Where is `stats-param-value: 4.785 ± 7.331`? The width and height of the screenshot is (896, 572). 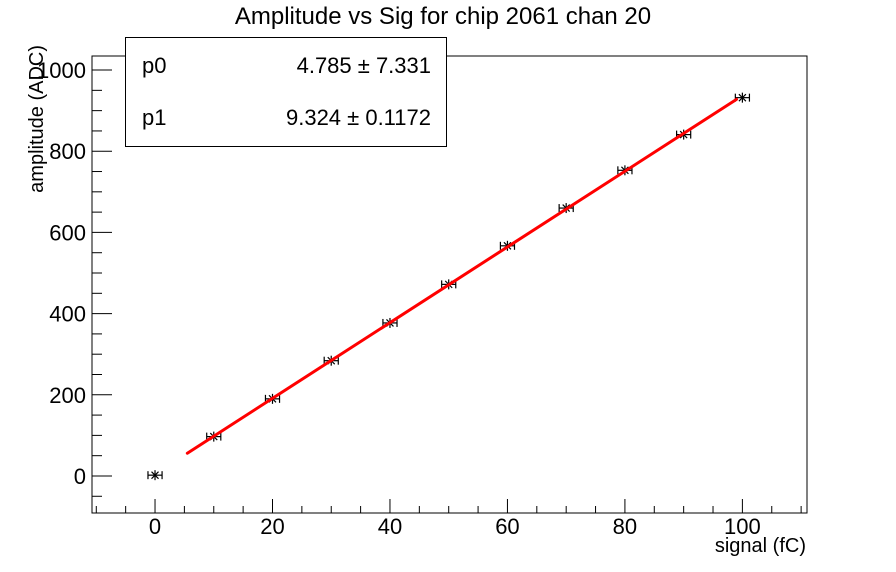
stats-param-value: 4.785 ± 7.331 is located at coordinates (363, 65).